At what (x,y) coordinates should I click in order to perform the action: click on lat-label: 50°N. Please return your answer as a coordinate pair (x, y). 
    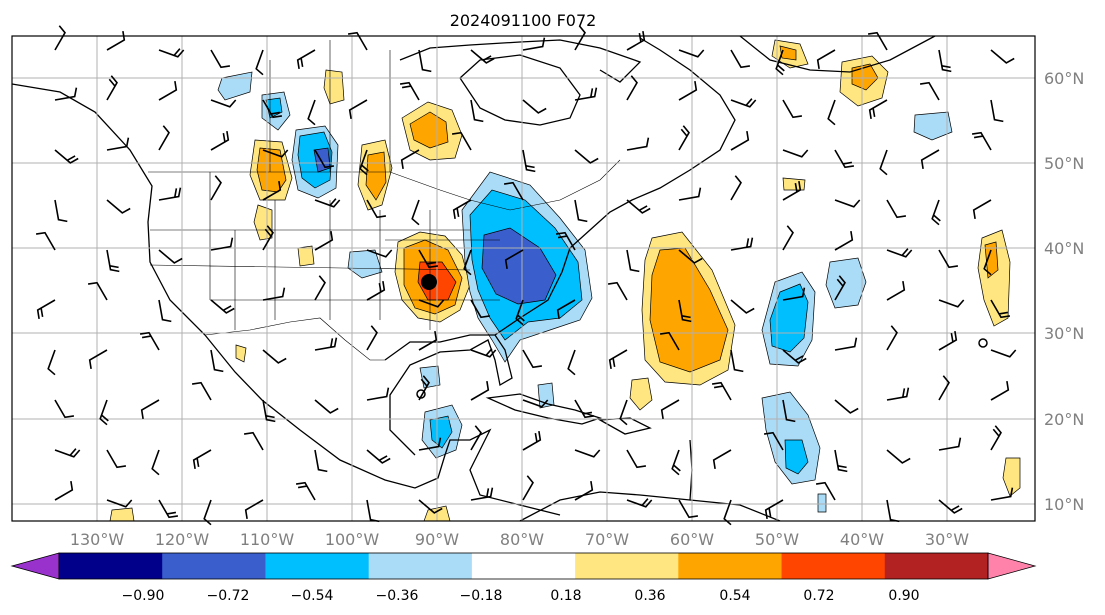
    Looking at the image, I should click on (1064, 163).